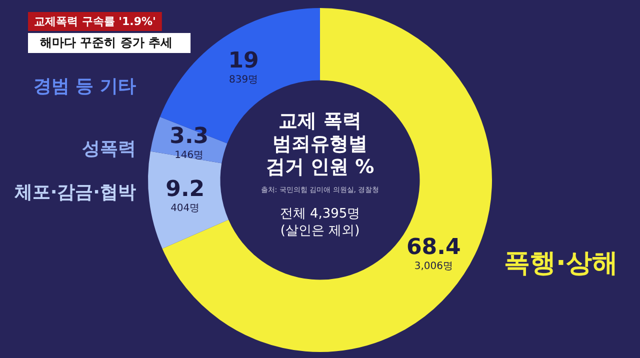 The width and height of the screenshot is (640, 358). Describe the element at coordinates (75, 193) in the screenshot. I see `slice-label: 체포·감금·협박` at that location.